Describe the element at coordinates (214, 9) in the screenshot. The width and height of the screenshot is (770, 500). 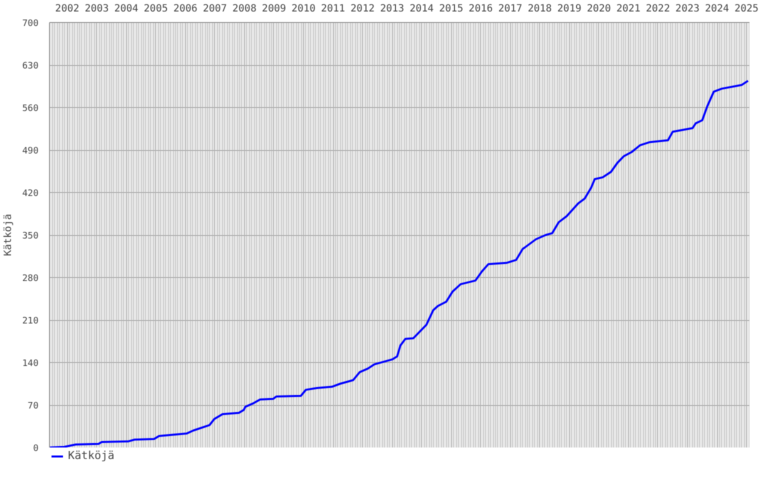
I see `x-tick-label: 2007` at that location.